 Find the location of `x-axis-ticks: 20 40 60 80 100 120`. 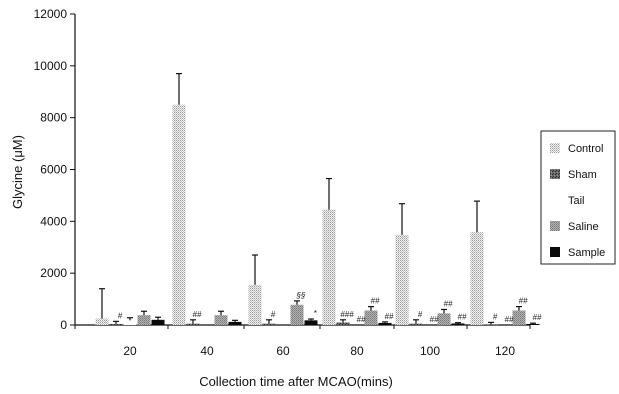

x-axis-ticks: 20 40 60 80 100 120 is located at coordinates (302, 341).